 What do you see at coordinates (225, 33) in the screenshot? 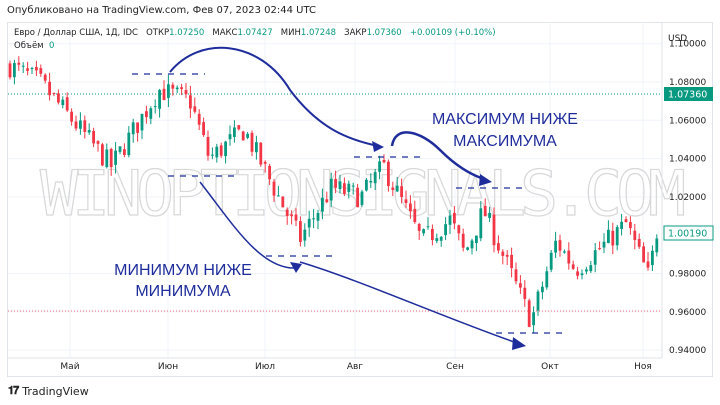
I see `high-label: МАКС` at bounding box center [225, 33].